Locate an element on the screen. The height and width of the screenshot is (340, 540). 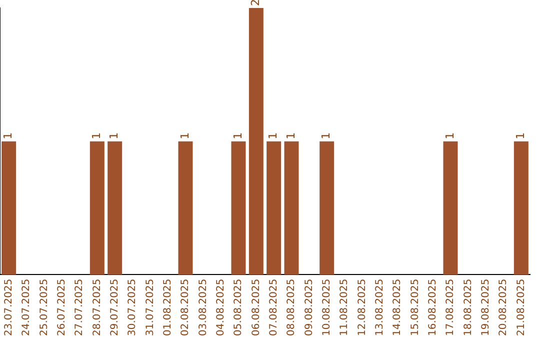
x-tick-label: 16.08.2025 is located at coordinates (432, 307).